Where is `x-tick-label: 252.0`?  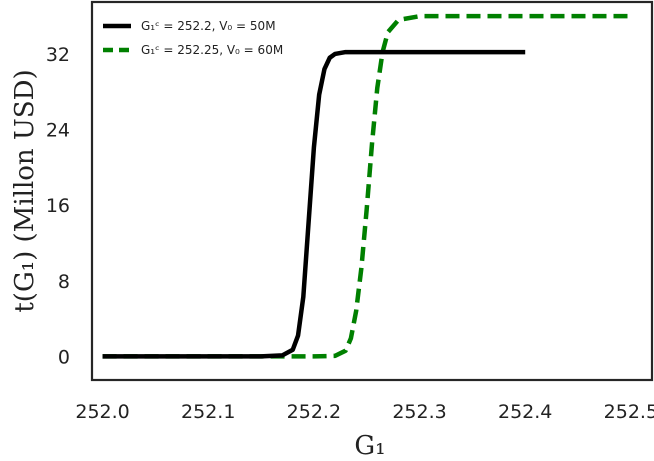
x-tick-label: 252.0 is located at coordinates (102, 412).